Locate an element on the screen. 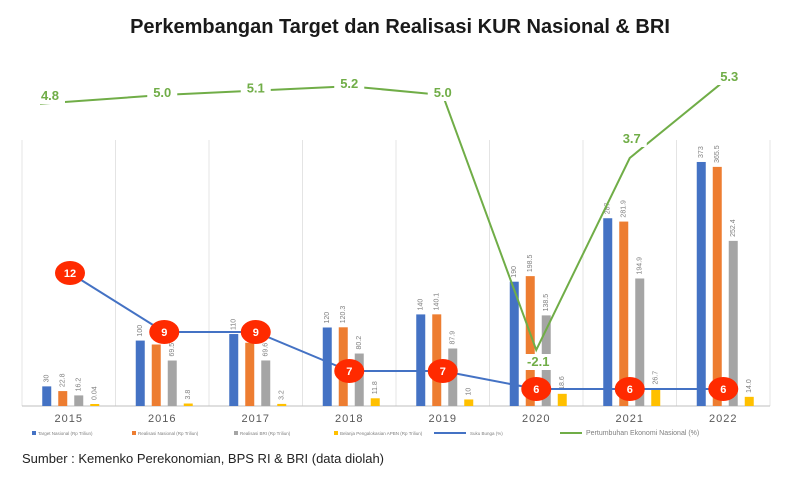  bar-value-label: 87.9 is located at coordinates (453, 338).